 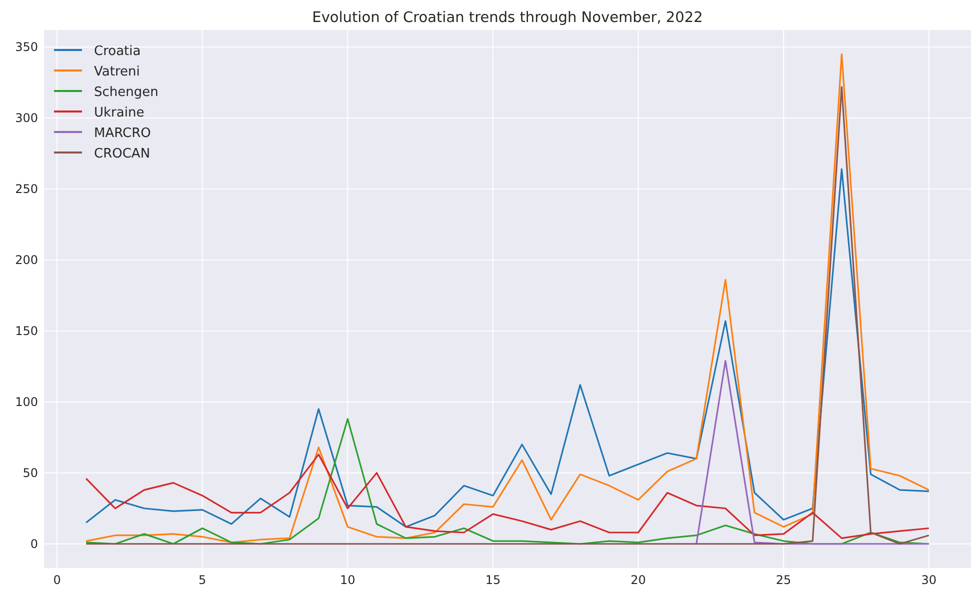 What do you see at coordinates (26, 189) in the screenshot?
I see `y-tick-label: 250` at bounding box center [26, 189].